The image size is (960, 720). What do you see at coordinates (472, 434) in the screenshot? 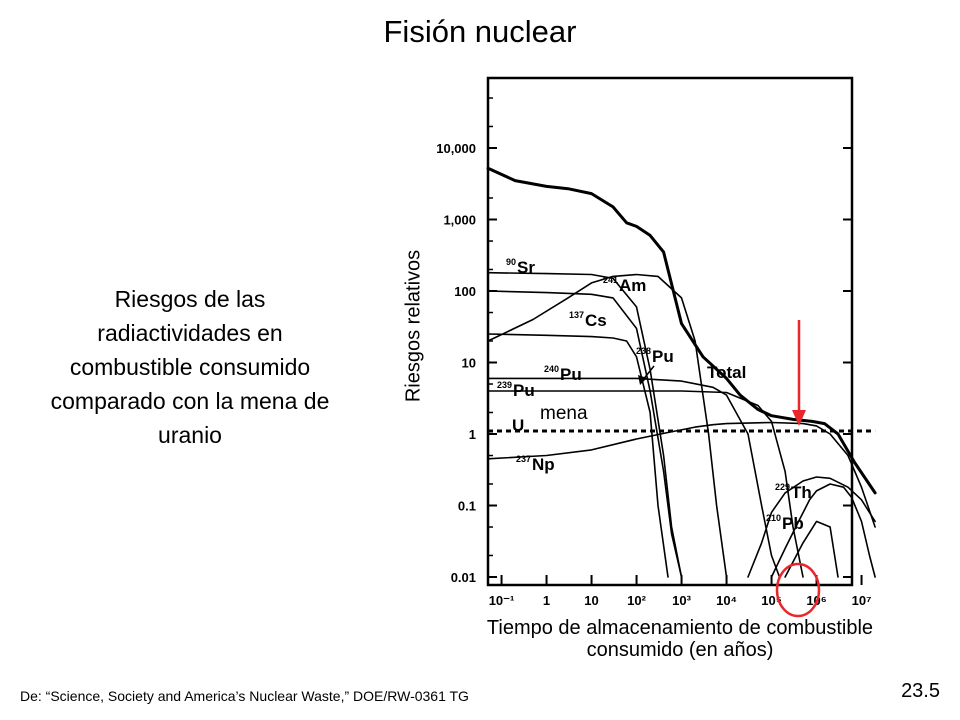
I see `y-tick-label: 1` at bounding box center [472, 434].